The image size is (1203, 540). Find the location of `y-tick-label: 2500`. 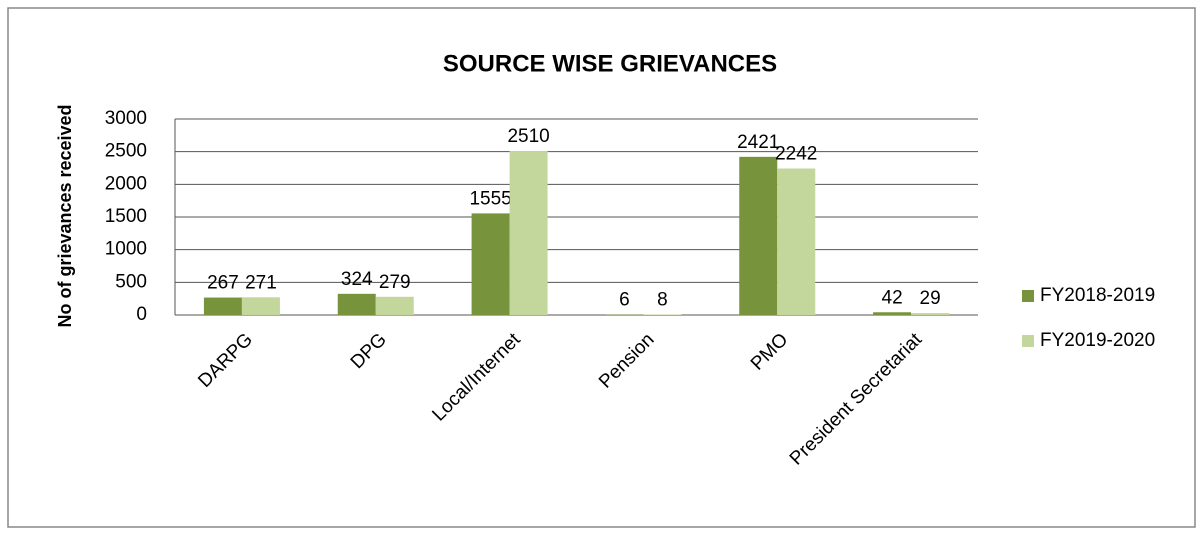

y-tick-label: 2500 is located at coordinates (126, 151).